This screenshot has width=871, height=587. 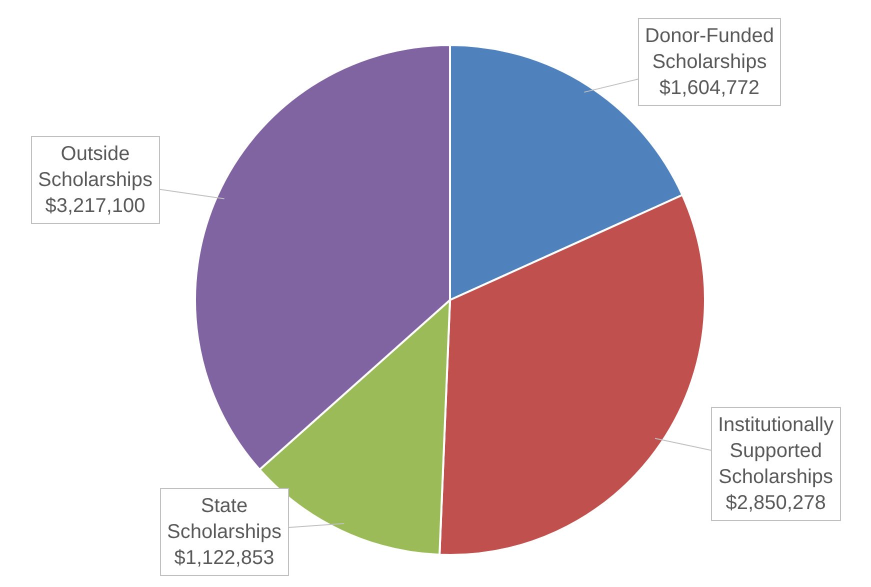 I want to click on data-label: $1,122,853, so click(x=224, y=558).